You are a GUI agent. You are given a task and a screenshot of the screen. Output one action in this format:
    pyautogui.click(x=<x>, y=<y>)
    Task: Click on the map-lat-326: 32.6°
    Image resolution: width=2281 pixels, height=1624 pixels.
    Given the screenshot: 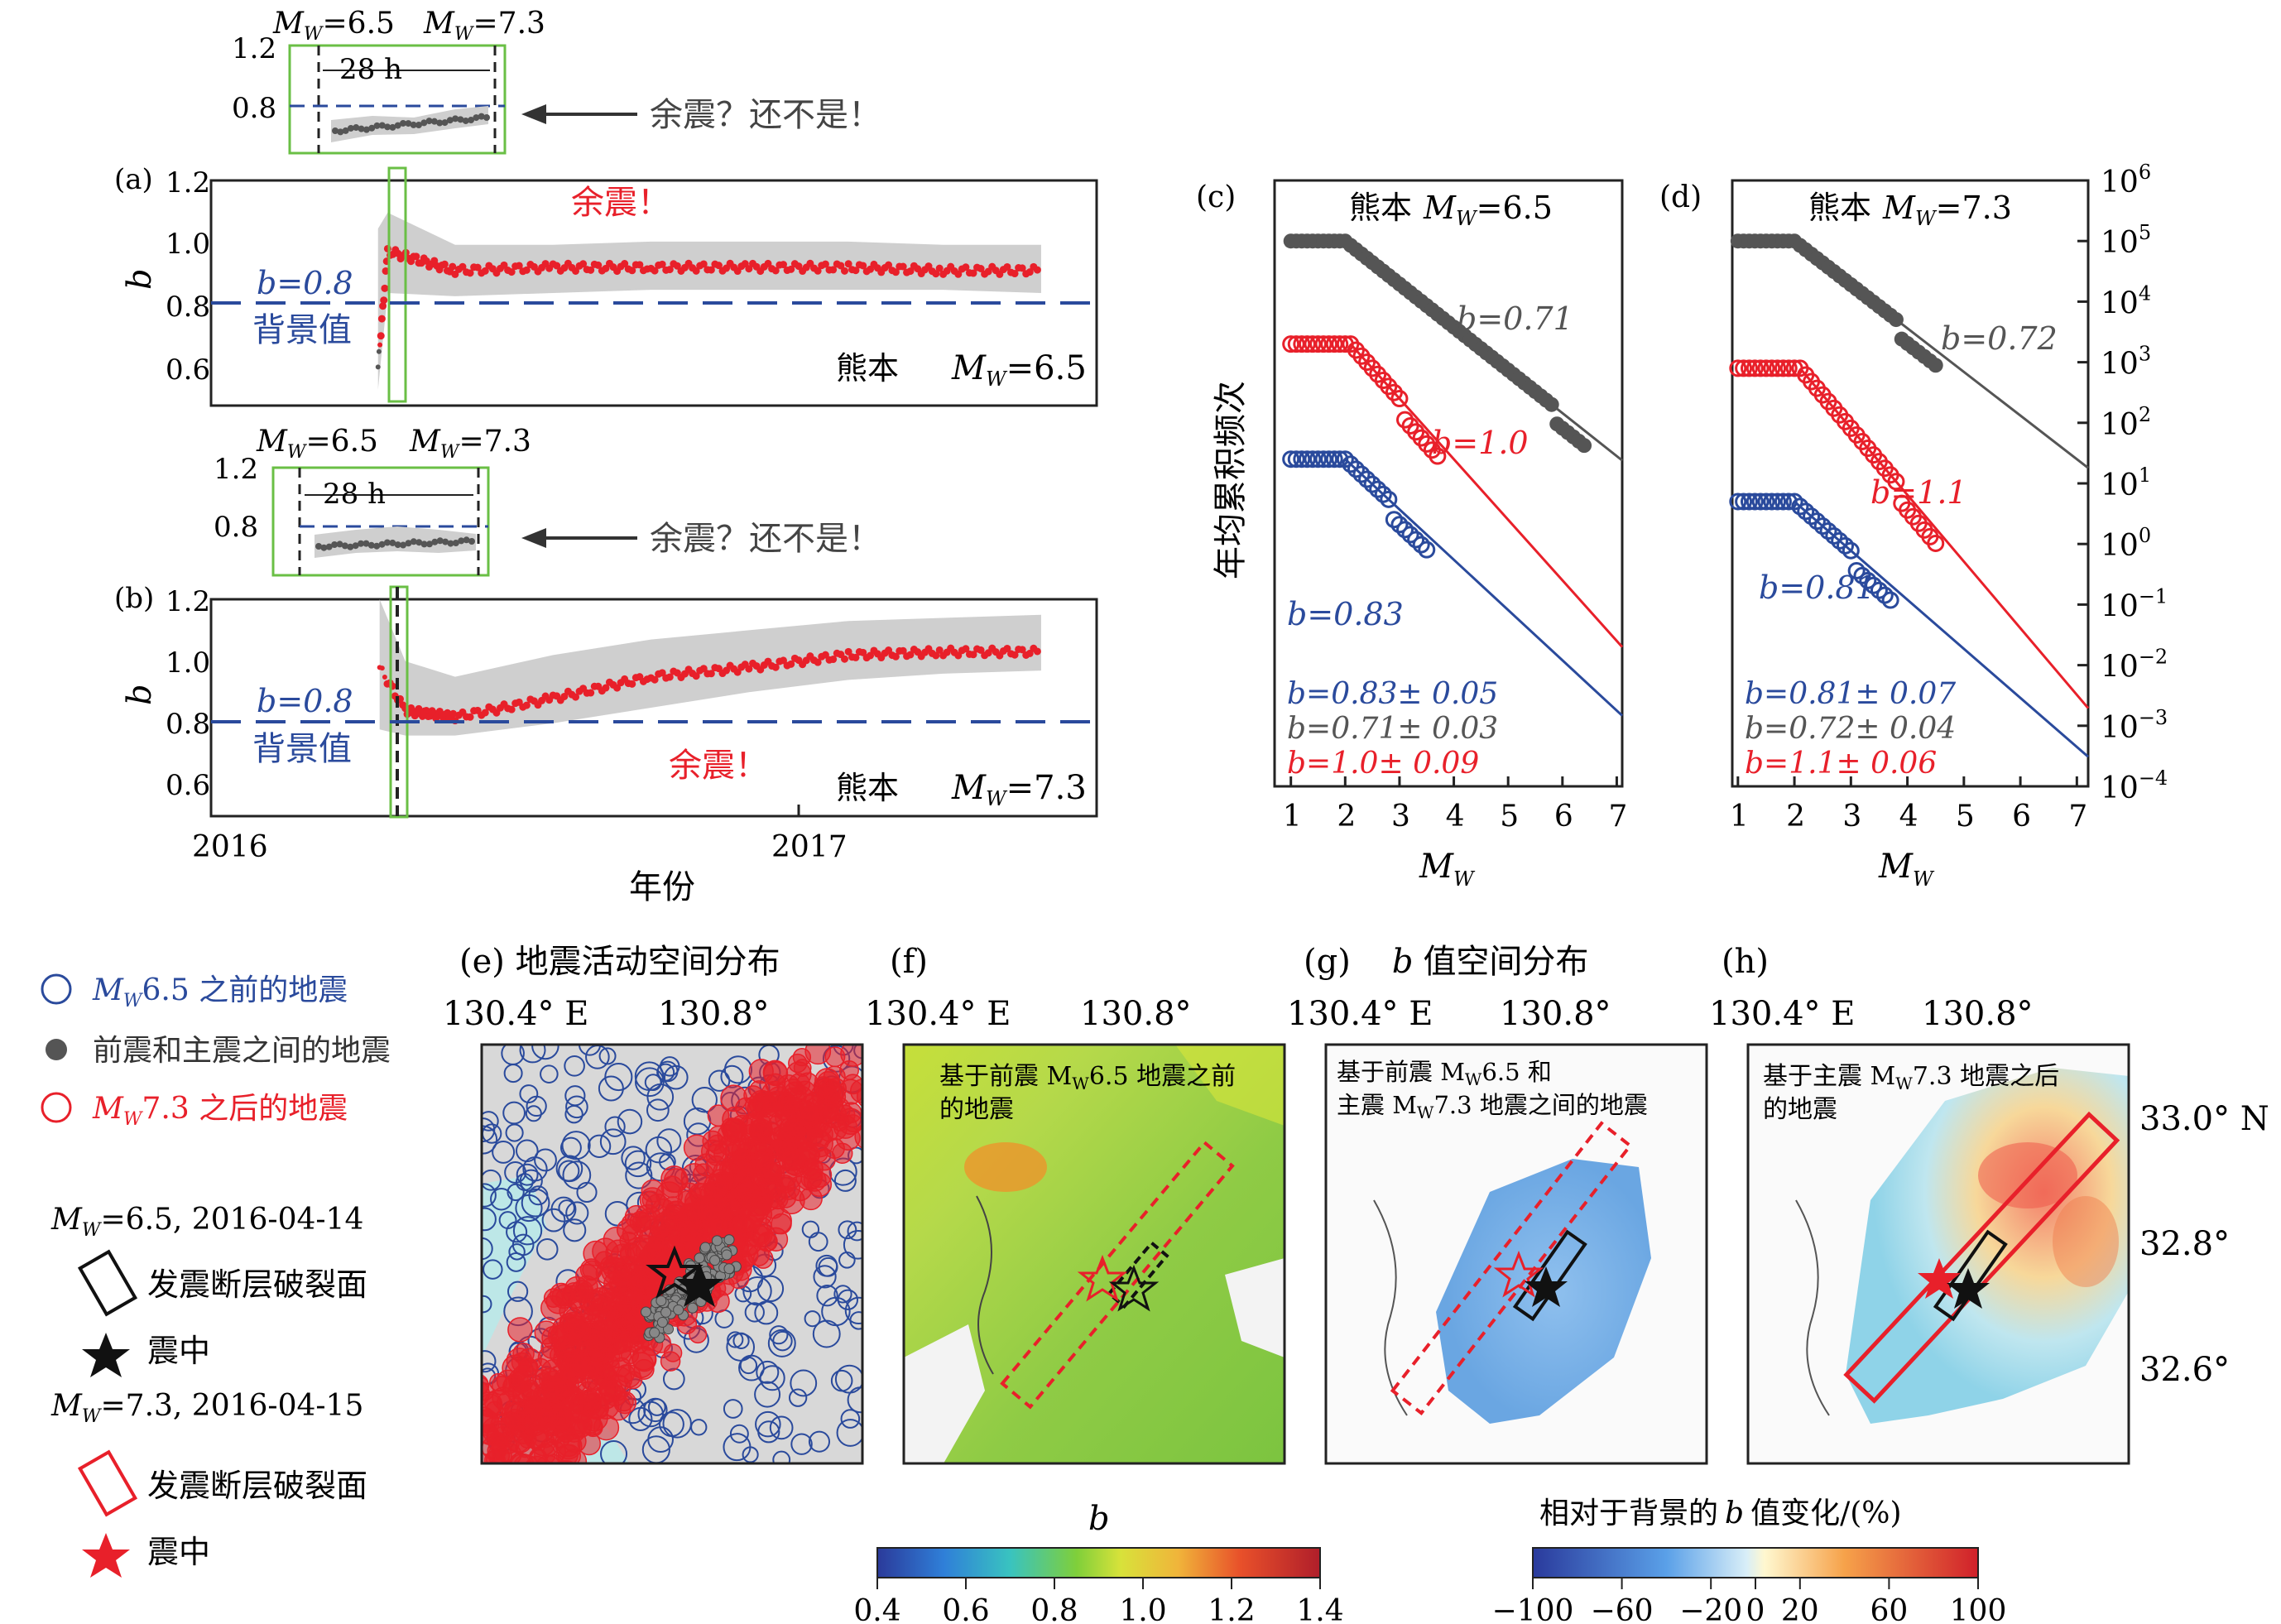 What is the action you would take?
    pyautogui.click(x=2184, y=1370)
    